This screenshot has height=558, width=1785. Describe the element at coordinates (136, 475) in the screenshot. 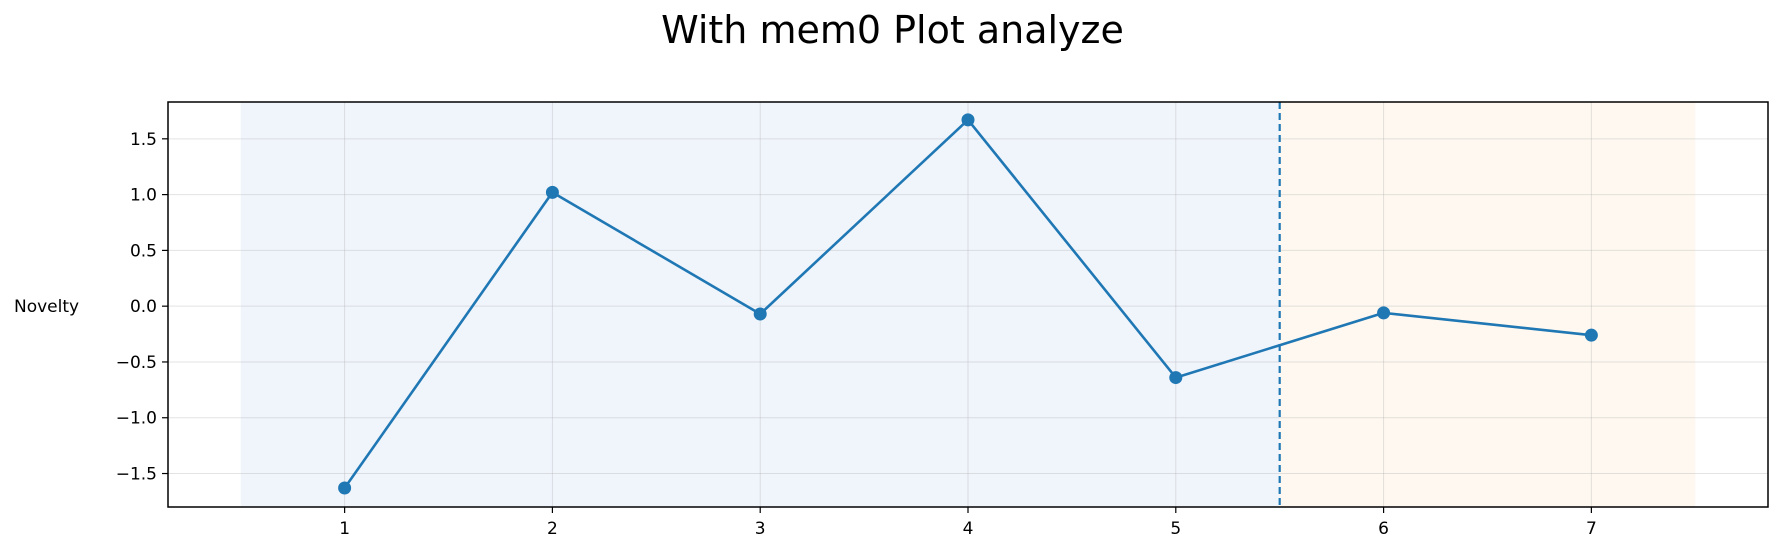

I see `y-tick-label: −1.5` at that location.